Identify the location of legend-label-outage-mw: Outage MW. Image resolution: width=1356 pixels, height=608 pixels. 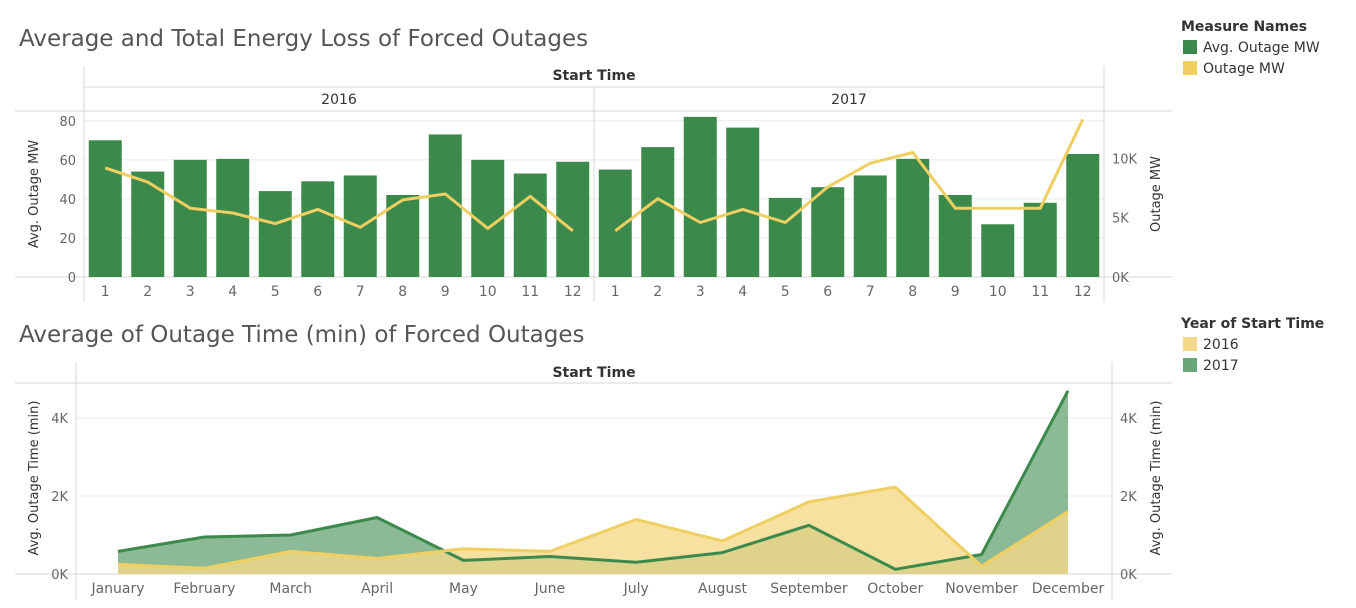
(1244, 69).